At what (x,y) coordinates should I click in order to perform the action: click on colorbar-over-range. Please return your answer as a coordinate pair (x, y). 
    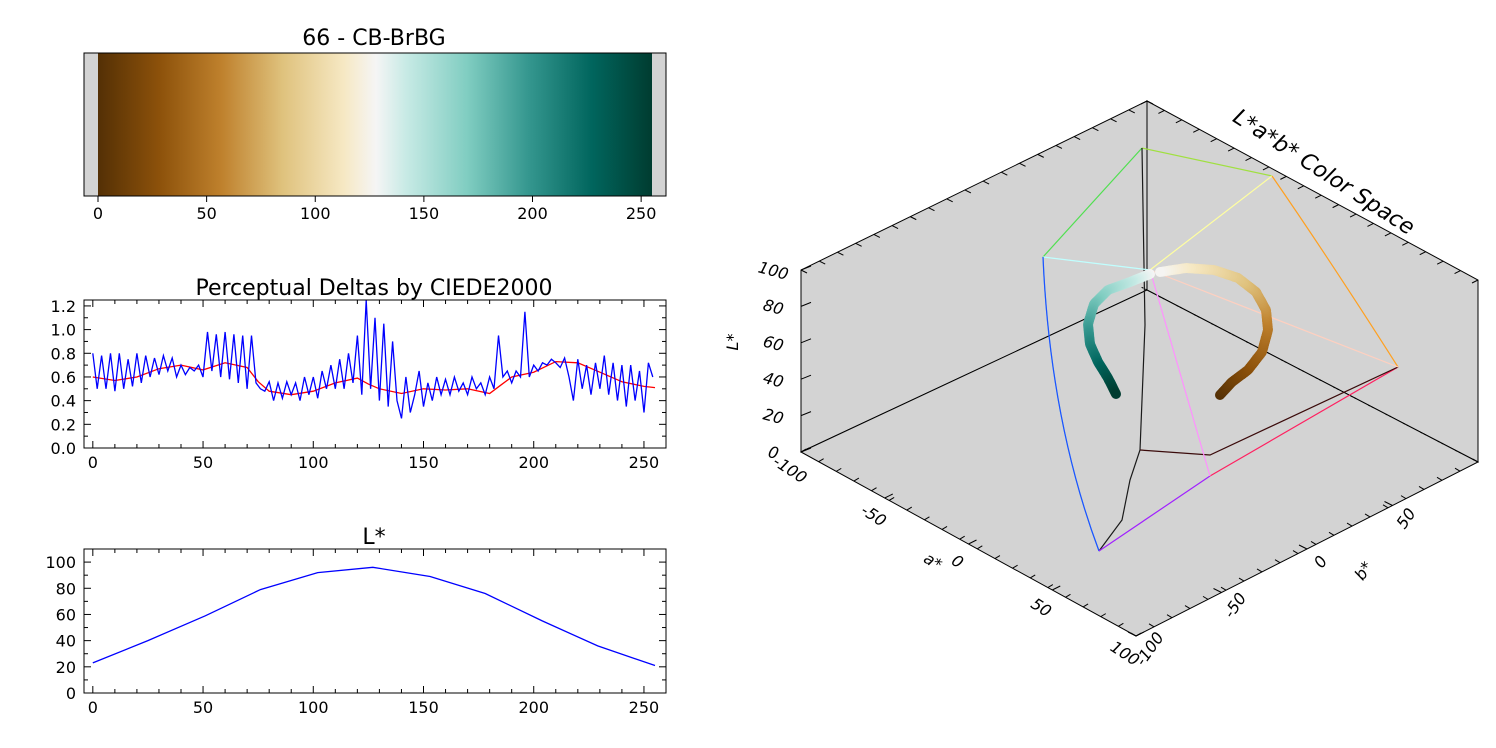
    Looking at the image, I should click on (659, 124).